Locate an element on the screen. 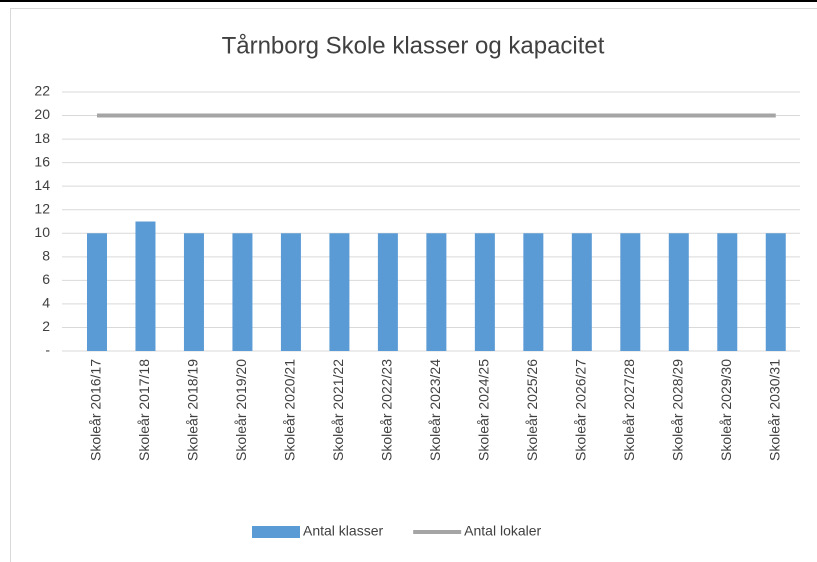 The width and height of the screenshot is (817, 562). y-tick-label: 22 is located at coordinates (42, 91).